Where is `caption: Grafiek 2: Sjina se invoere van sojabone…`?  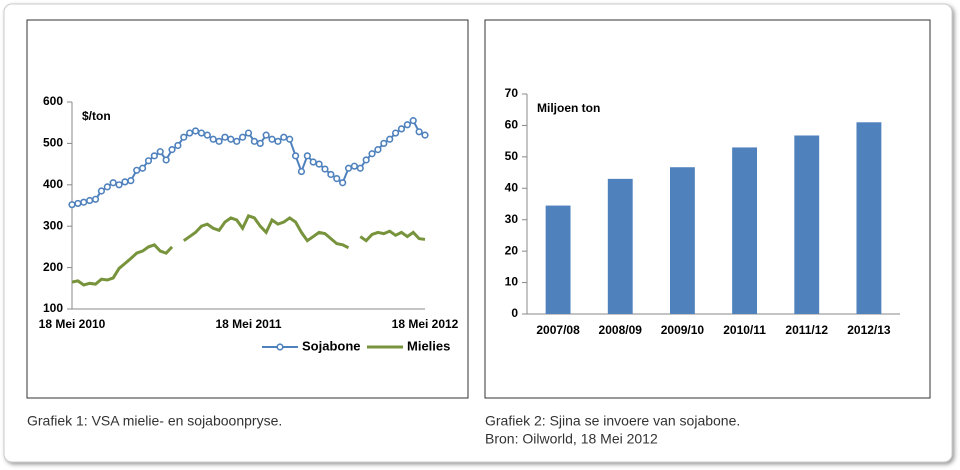 caption: Grafiek 2: Sjina se invoere van sojabone… is located at coordinates (612, 421).